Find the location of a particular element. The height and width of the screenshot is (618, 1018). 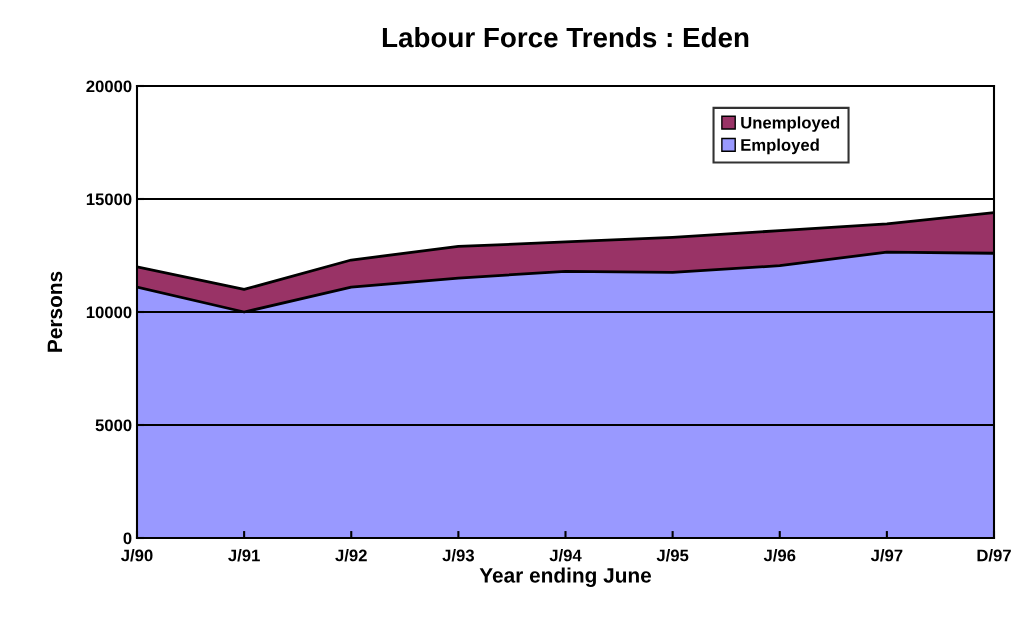

x-tick-label: J/94 is located at coordinates (565, 555).